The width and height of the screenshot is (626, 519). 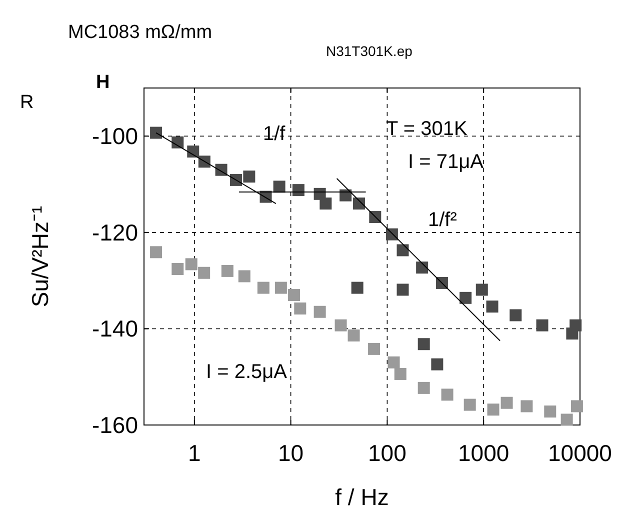 I want to click on annotation: T = 301K, so click(x=427, y=129).